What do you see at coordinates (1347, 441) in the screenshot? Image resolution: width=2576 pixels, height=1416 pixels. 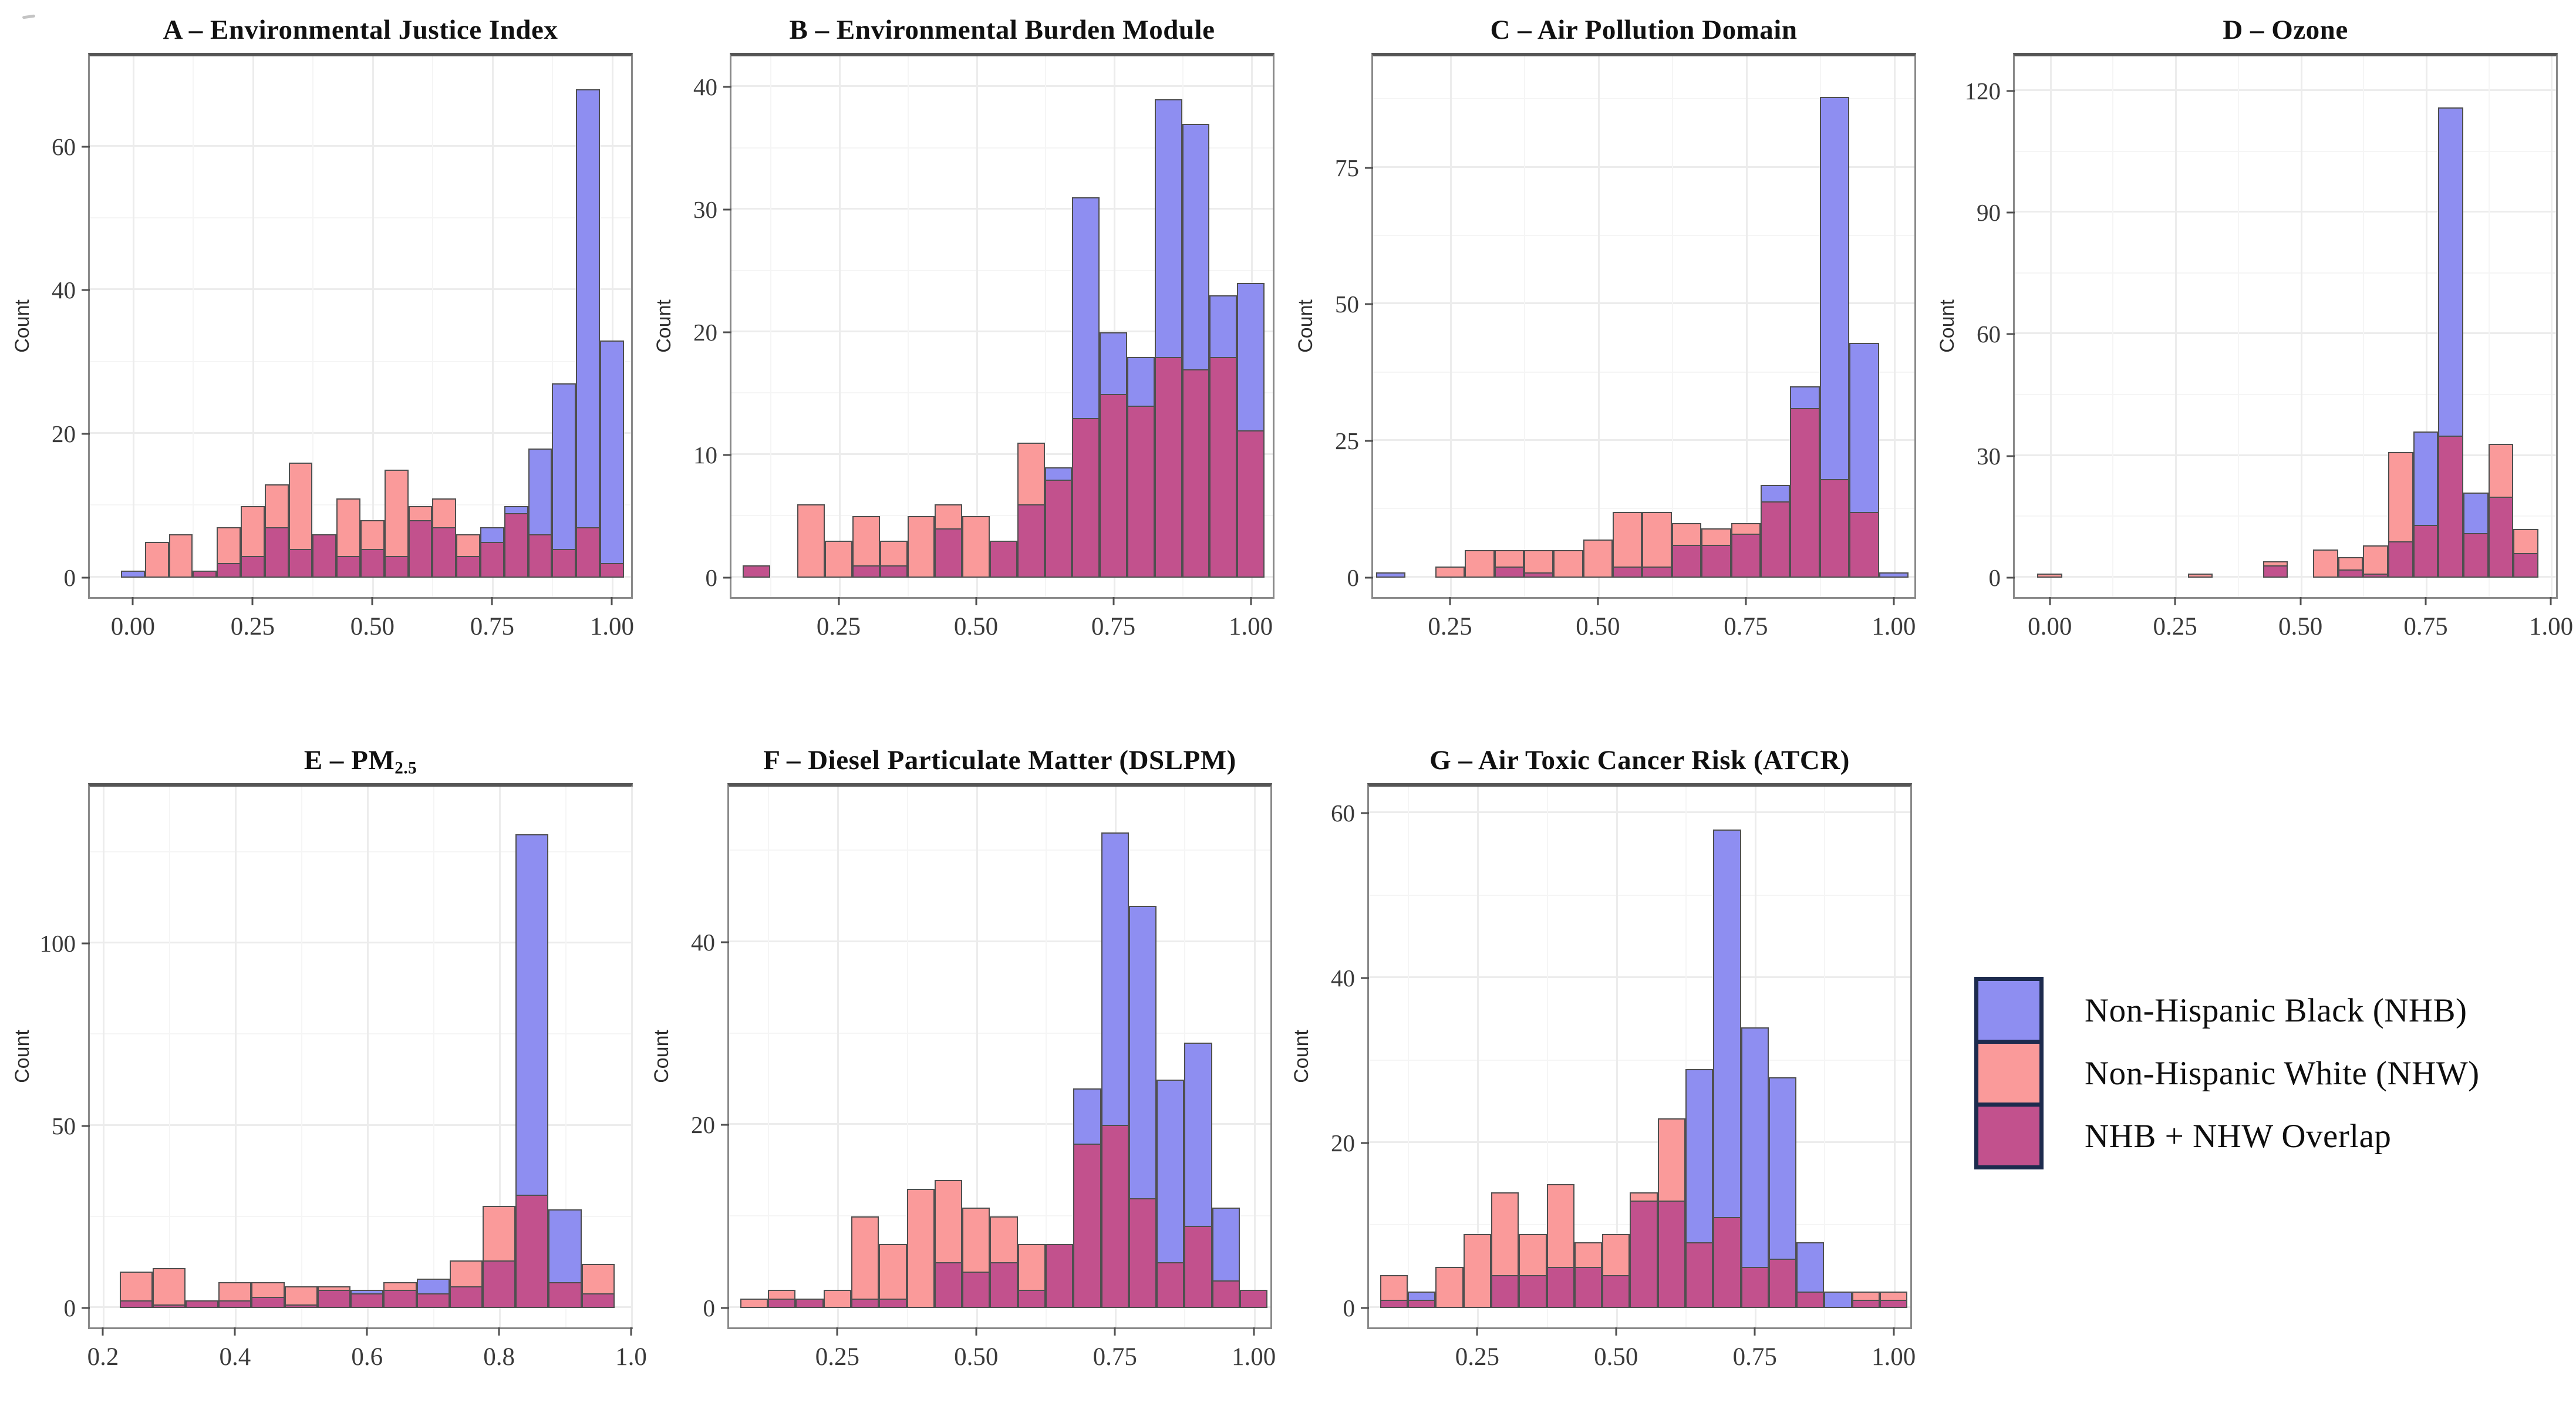 I see `y-tick-label: 25` at bounding box center [1347, 441].